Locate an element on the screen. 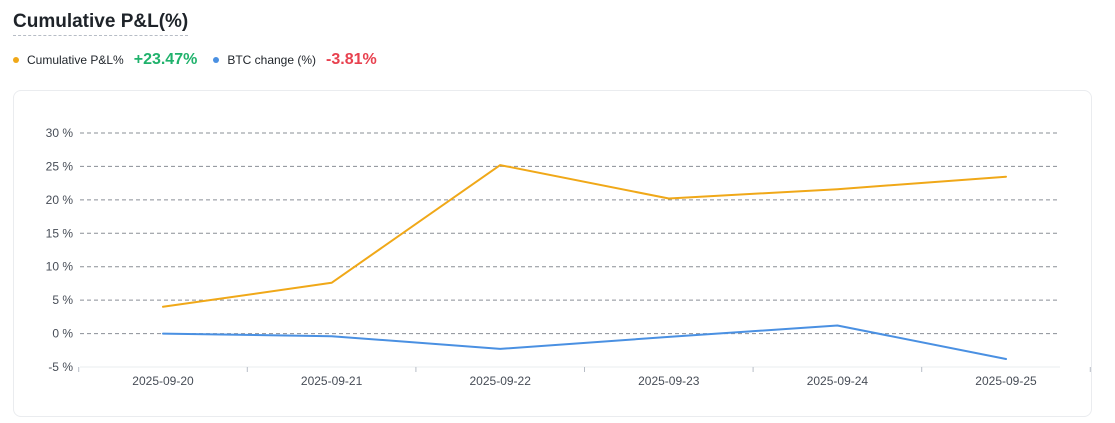  x-tick-label: 2025-09-25 is located at coordinates (1006, 381).